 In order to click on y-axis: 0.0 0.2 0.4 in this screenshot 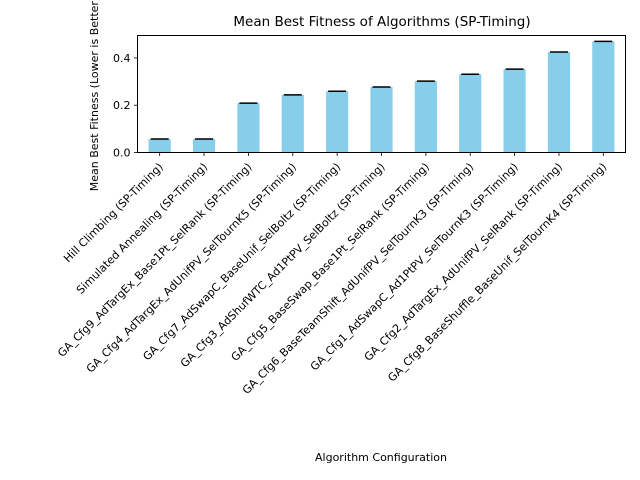, I will do `click(125, 106)`.